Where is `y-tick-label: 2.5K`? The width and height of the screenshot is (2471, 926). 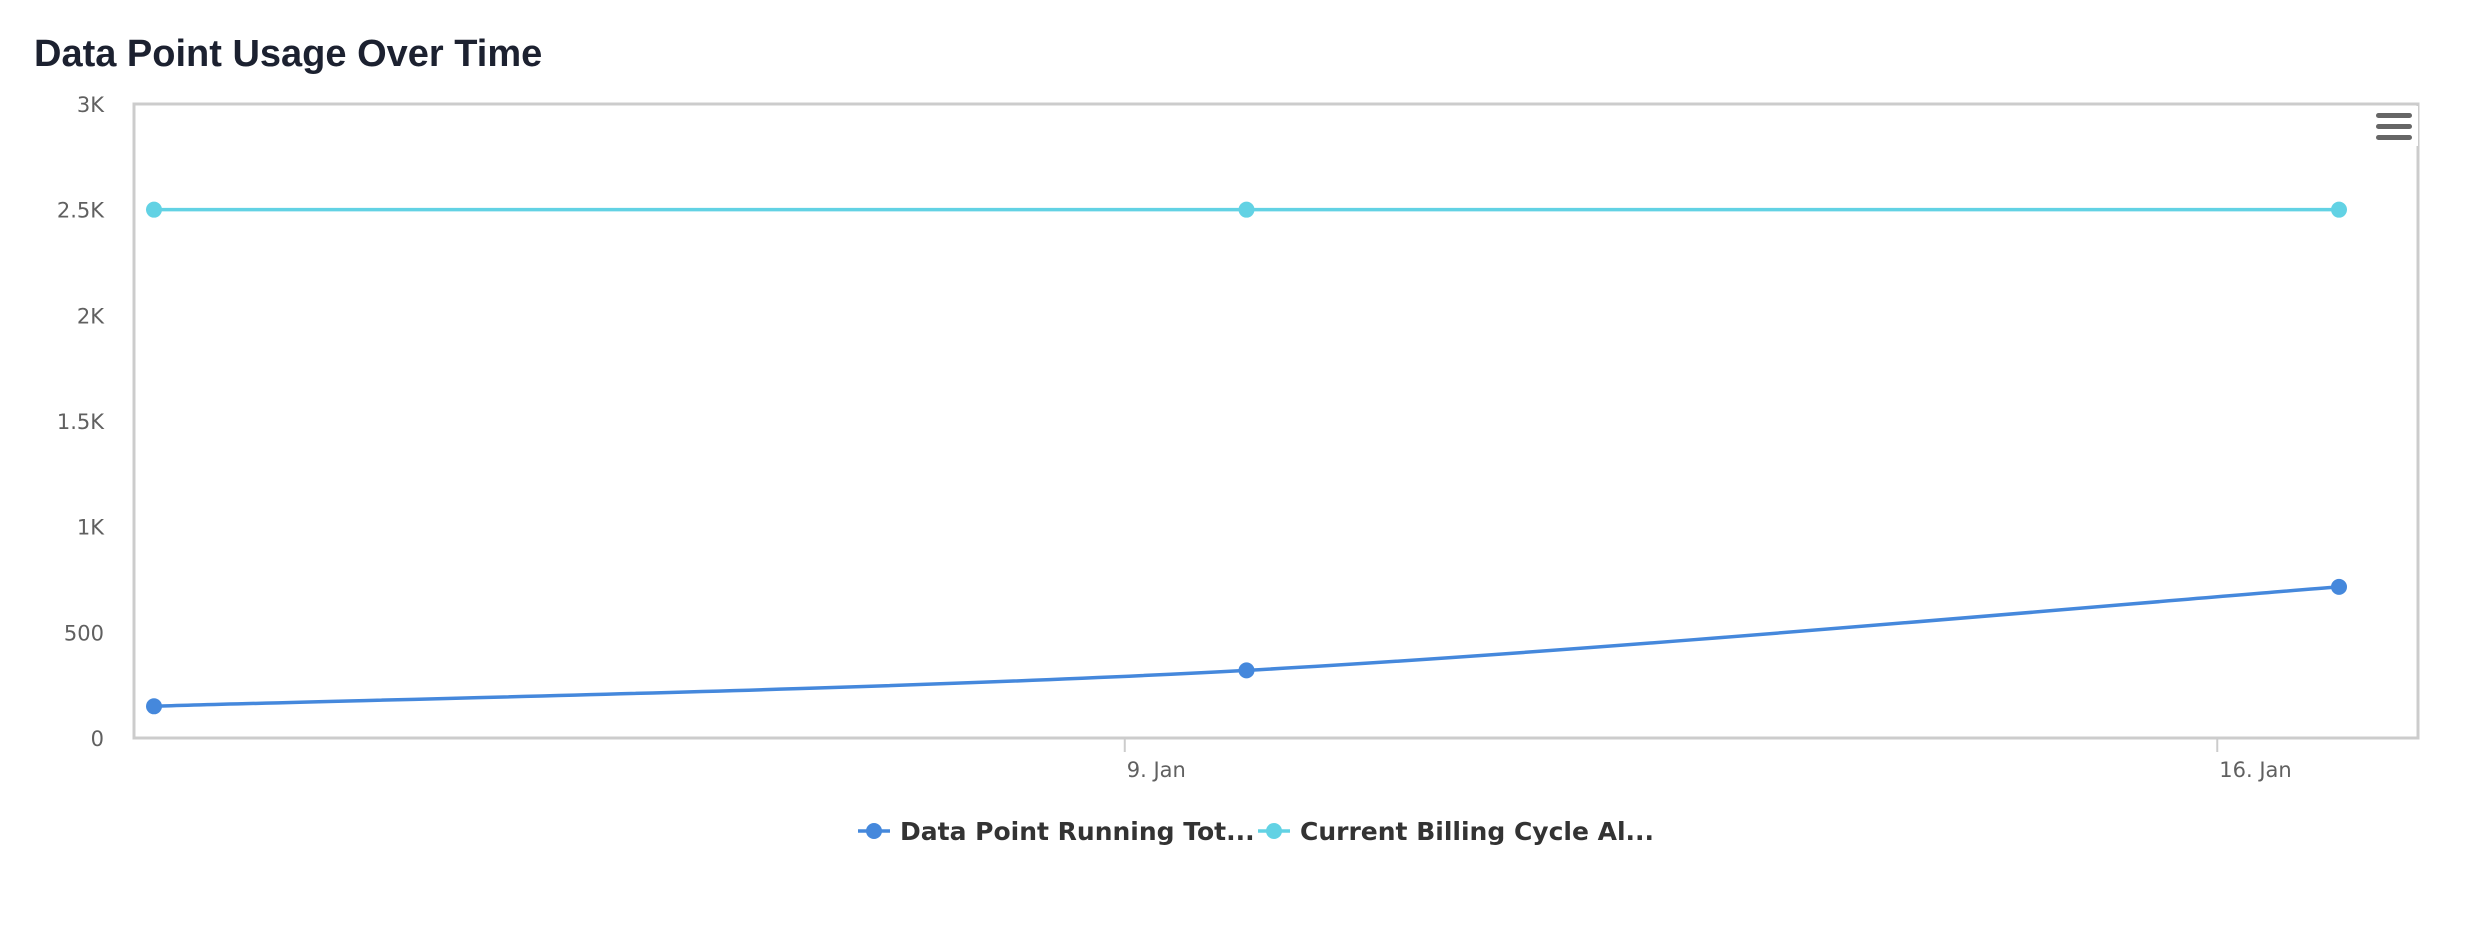 y-tick-label: 2.5K is located at coordinates (81, 211).